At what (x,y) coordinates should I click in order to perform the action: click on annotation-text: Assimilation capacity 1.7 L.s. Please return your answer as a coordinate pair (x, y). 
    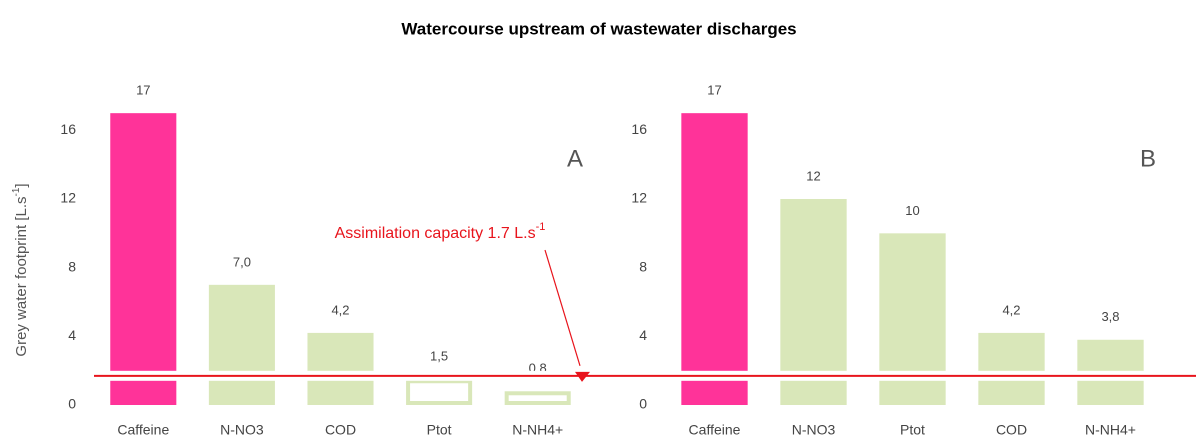
    Looking at the image, I should click on (435, 233).